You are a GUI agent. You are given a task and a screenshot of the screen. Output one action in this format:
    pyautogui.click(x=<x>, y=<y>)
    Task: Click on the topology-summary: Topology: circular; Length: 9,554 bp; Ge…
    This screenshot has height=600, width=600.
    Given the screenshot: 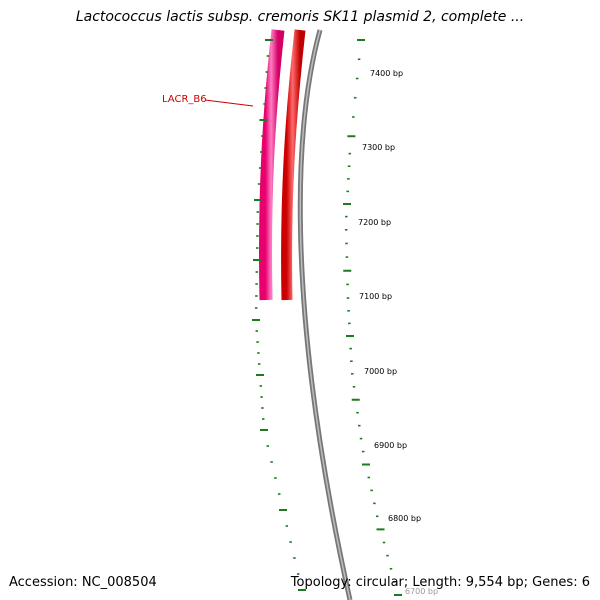 What is the action you would take?
    pyautogui.click(x=440, y=582)
    